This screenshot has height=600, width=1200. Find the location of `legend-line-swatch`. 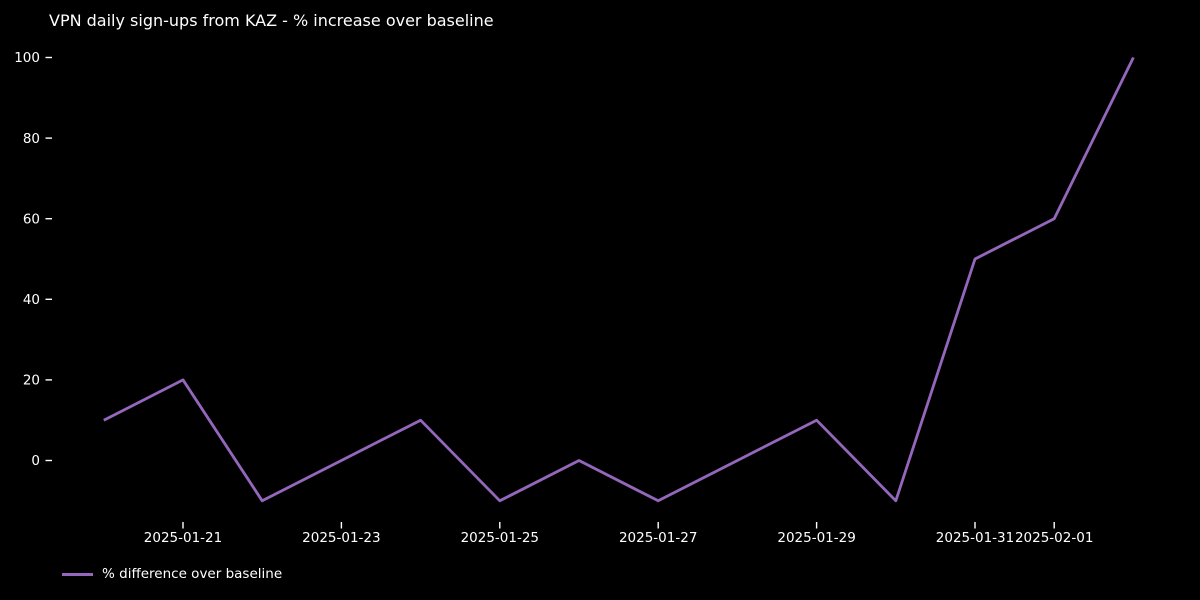

legend-line-swatch is located at coordinates (77, 574).